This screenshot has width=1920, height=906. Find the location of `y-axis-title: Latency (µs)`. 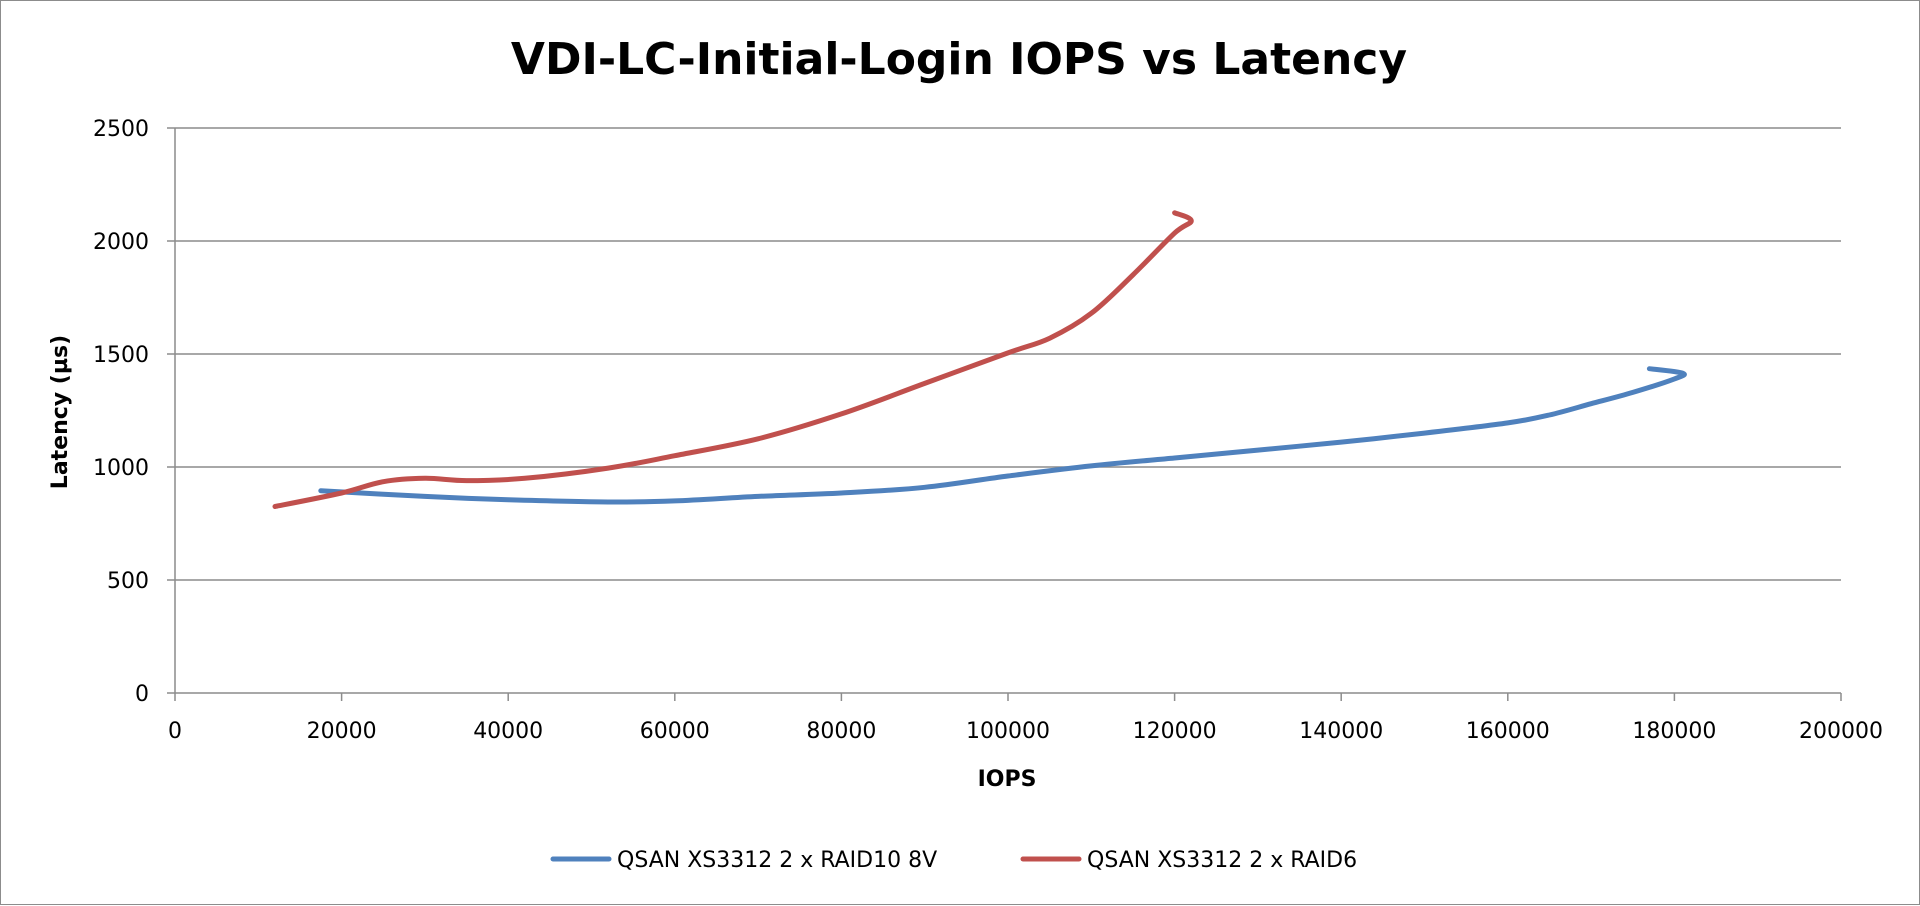

y-axis-title: Latency (µs) is located at coordinates (60, 412).